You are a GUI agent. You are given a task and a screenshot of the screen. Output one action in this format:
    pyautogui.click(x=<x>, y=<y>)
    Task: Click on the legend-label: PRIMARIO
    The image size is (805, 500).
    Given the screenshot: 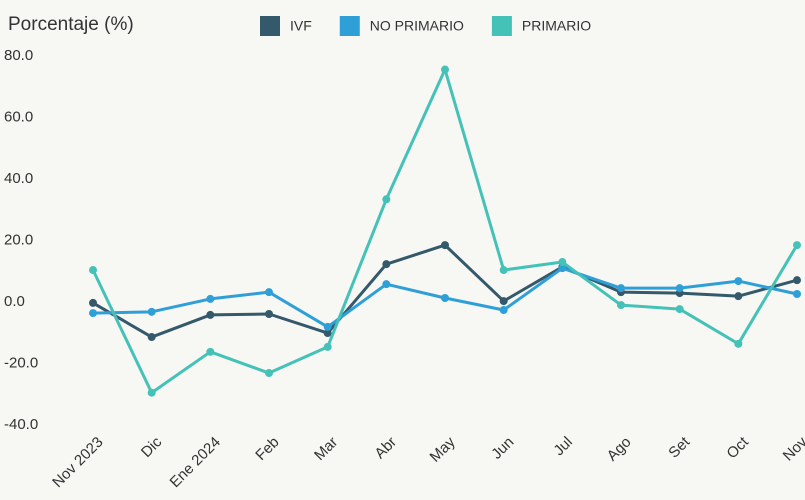 What is the action you would take?
    pyautogui.click(x=556, y=26)
    